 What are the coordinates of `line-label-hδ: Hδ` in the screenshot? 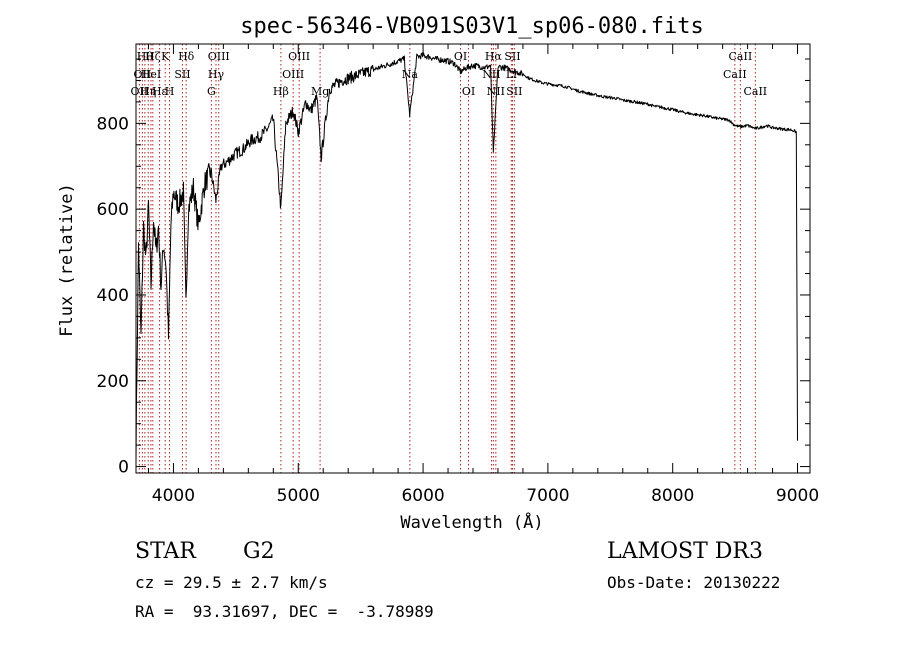 It's located at (186, 56).